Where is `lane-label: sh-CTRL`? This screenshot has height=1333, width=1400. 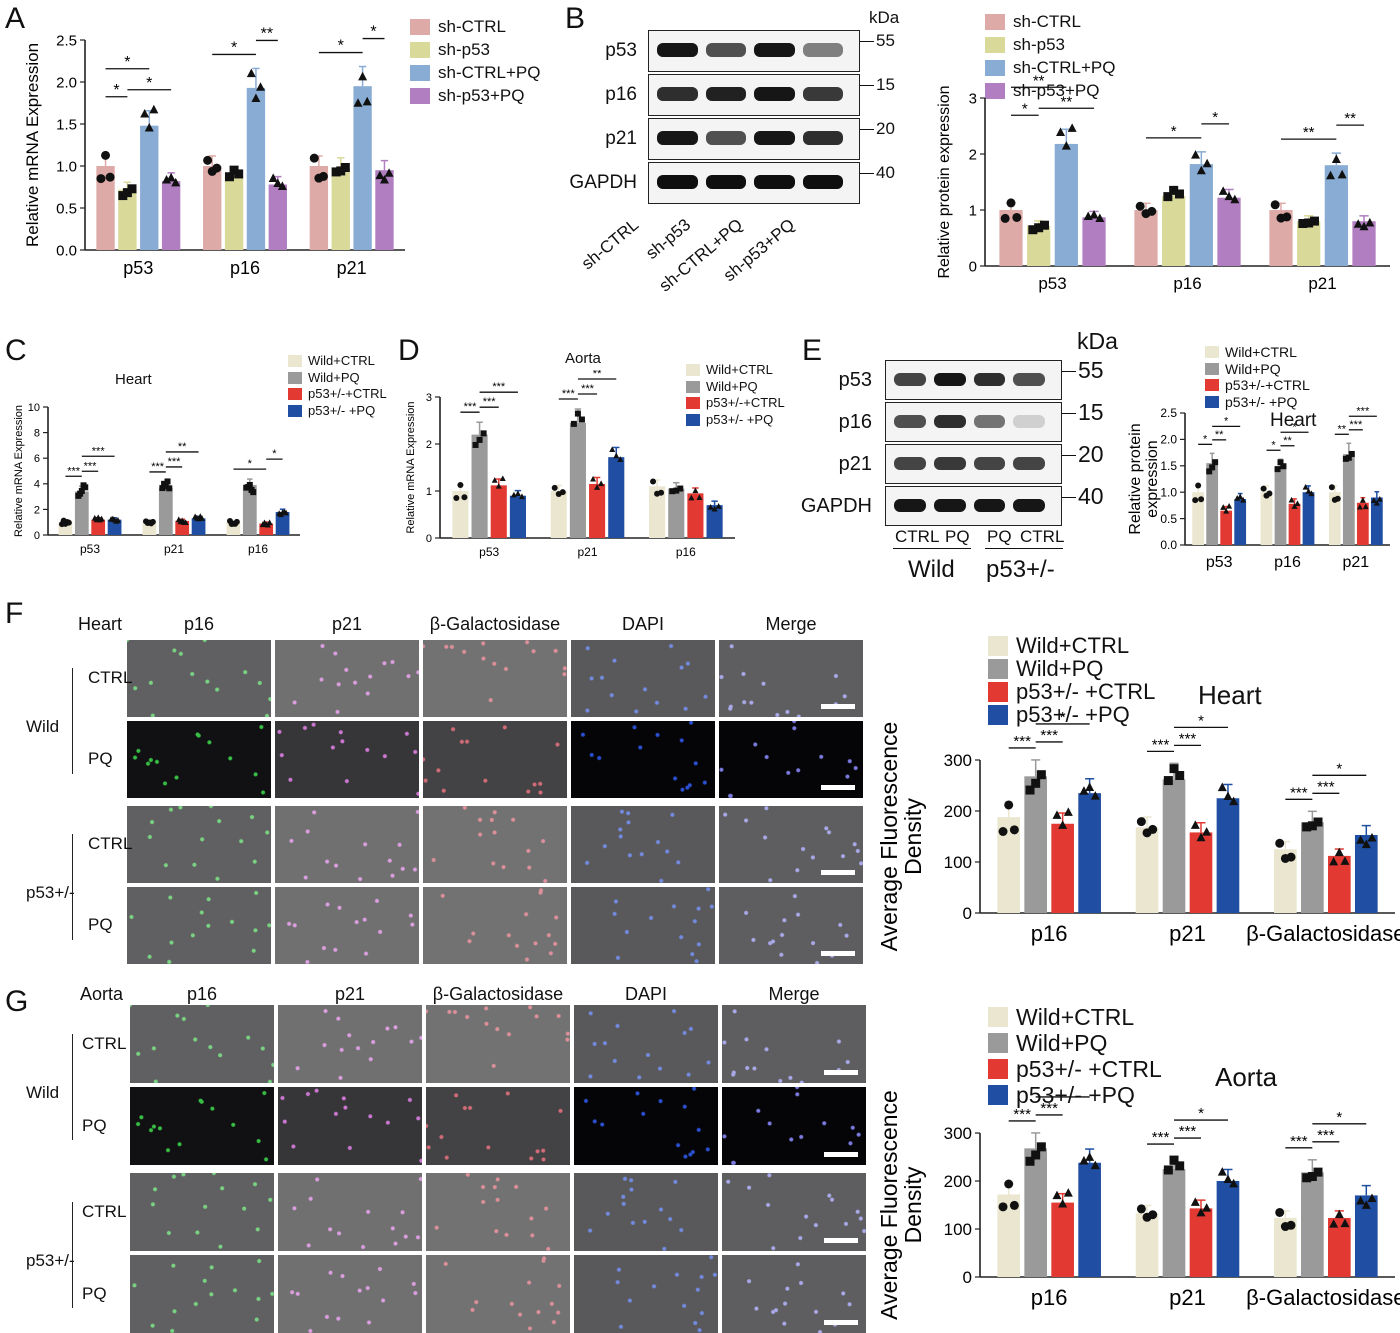
lane-label: sh-CTRL is located at coordinates (610, 244).